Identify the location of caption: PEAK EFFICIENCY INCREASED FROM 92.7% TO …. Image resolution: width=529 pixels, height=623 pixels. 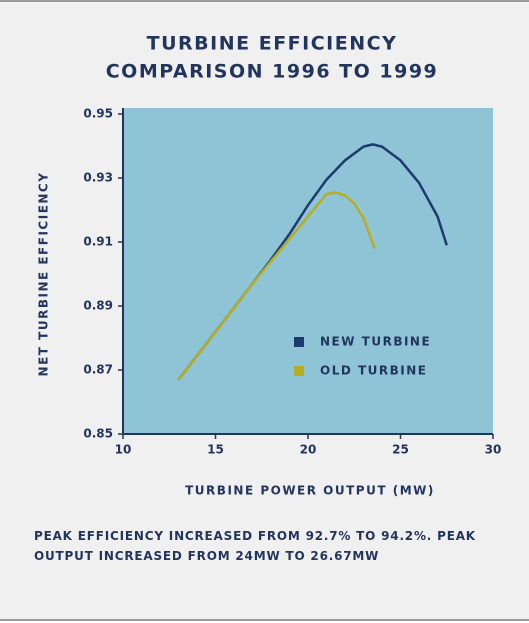
(255, 546).